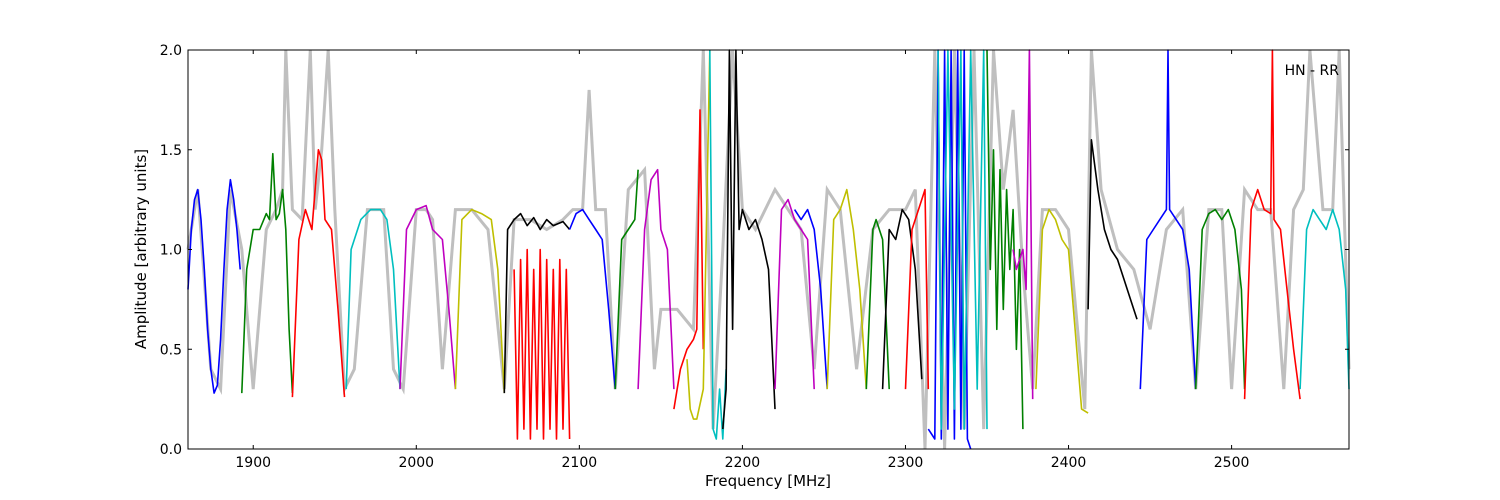 This screenshot has width=1500, height=500. What do you see at coordinates (171, 51) in the screenshot?
I see `y-tick-label: 2.0` at bounding box center [171, 51].